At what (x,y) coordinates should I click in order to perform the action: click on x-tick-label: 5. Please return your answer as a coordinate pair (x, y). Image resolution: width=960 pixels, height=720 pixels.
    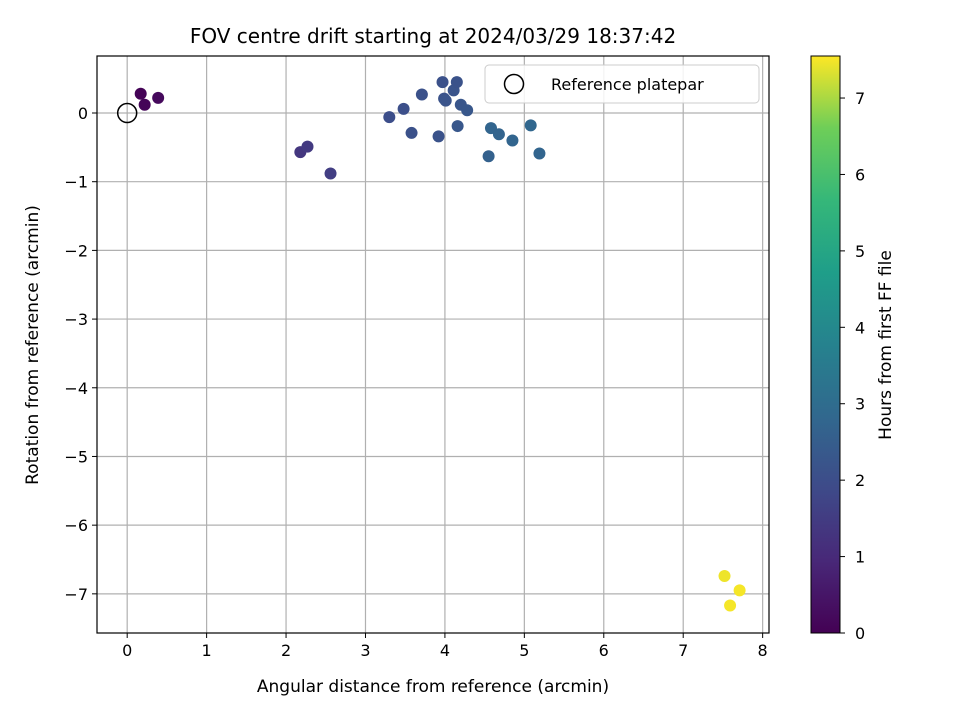
    Looking at the image, I should click on (524, 650).